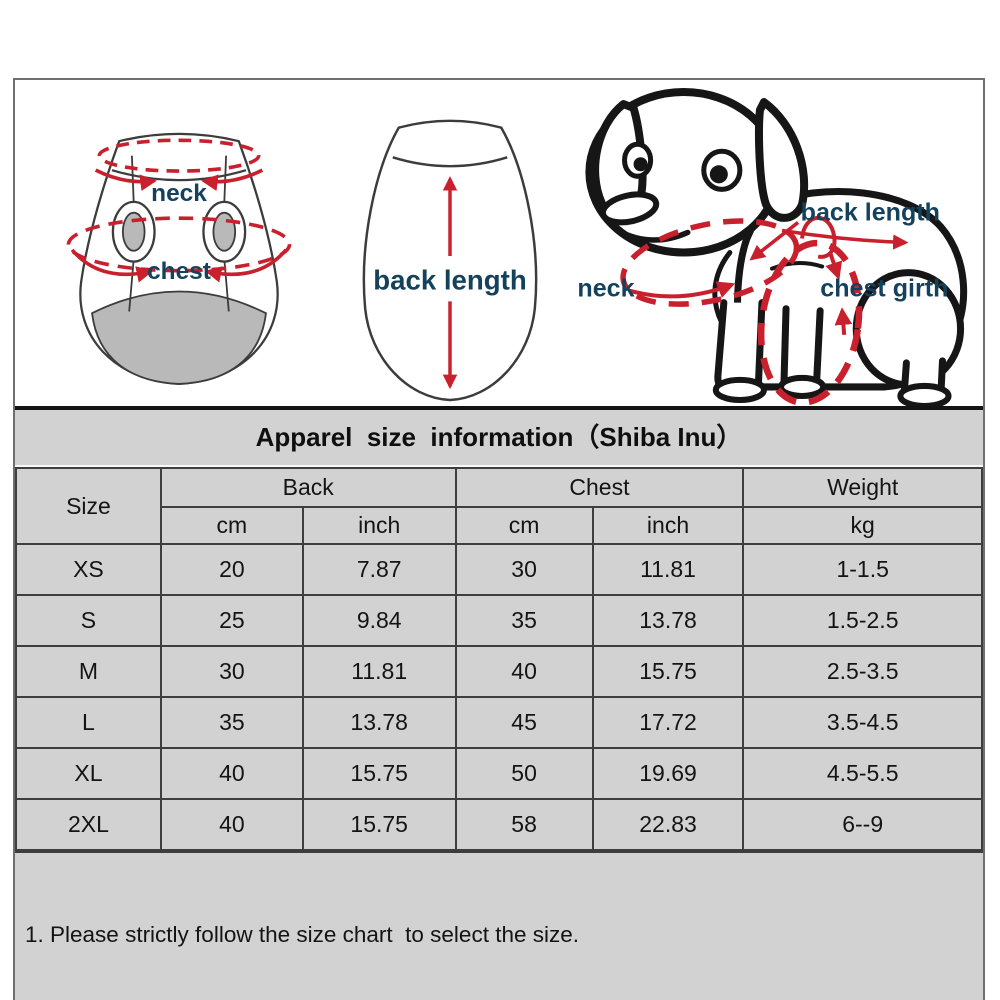  What do you see at coordinates (125, 179) in the screenshot?
I see `neck-arrow-left` at bounding box center [125, 179].